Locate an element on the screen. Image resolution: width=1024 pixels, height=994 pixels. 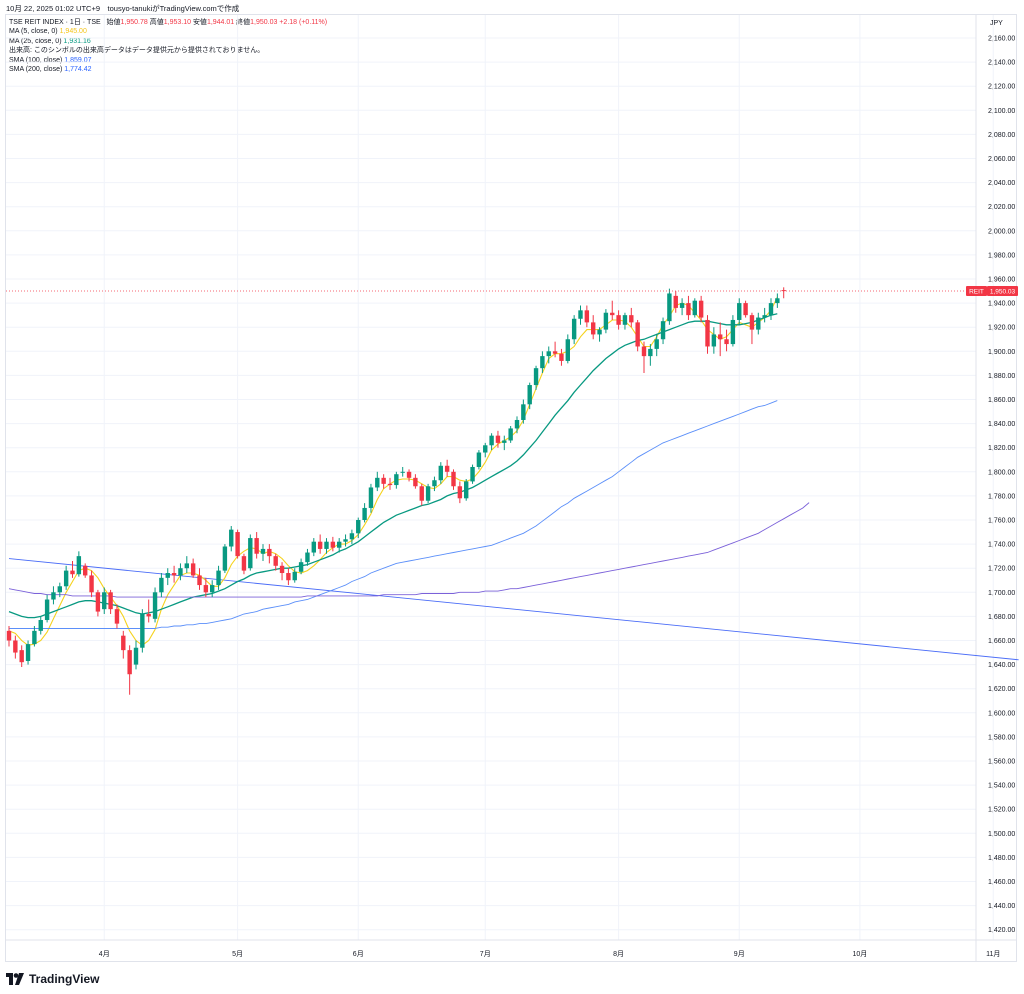
y-tick-label: 1,940.00 is located at coordinates (1001, 304).